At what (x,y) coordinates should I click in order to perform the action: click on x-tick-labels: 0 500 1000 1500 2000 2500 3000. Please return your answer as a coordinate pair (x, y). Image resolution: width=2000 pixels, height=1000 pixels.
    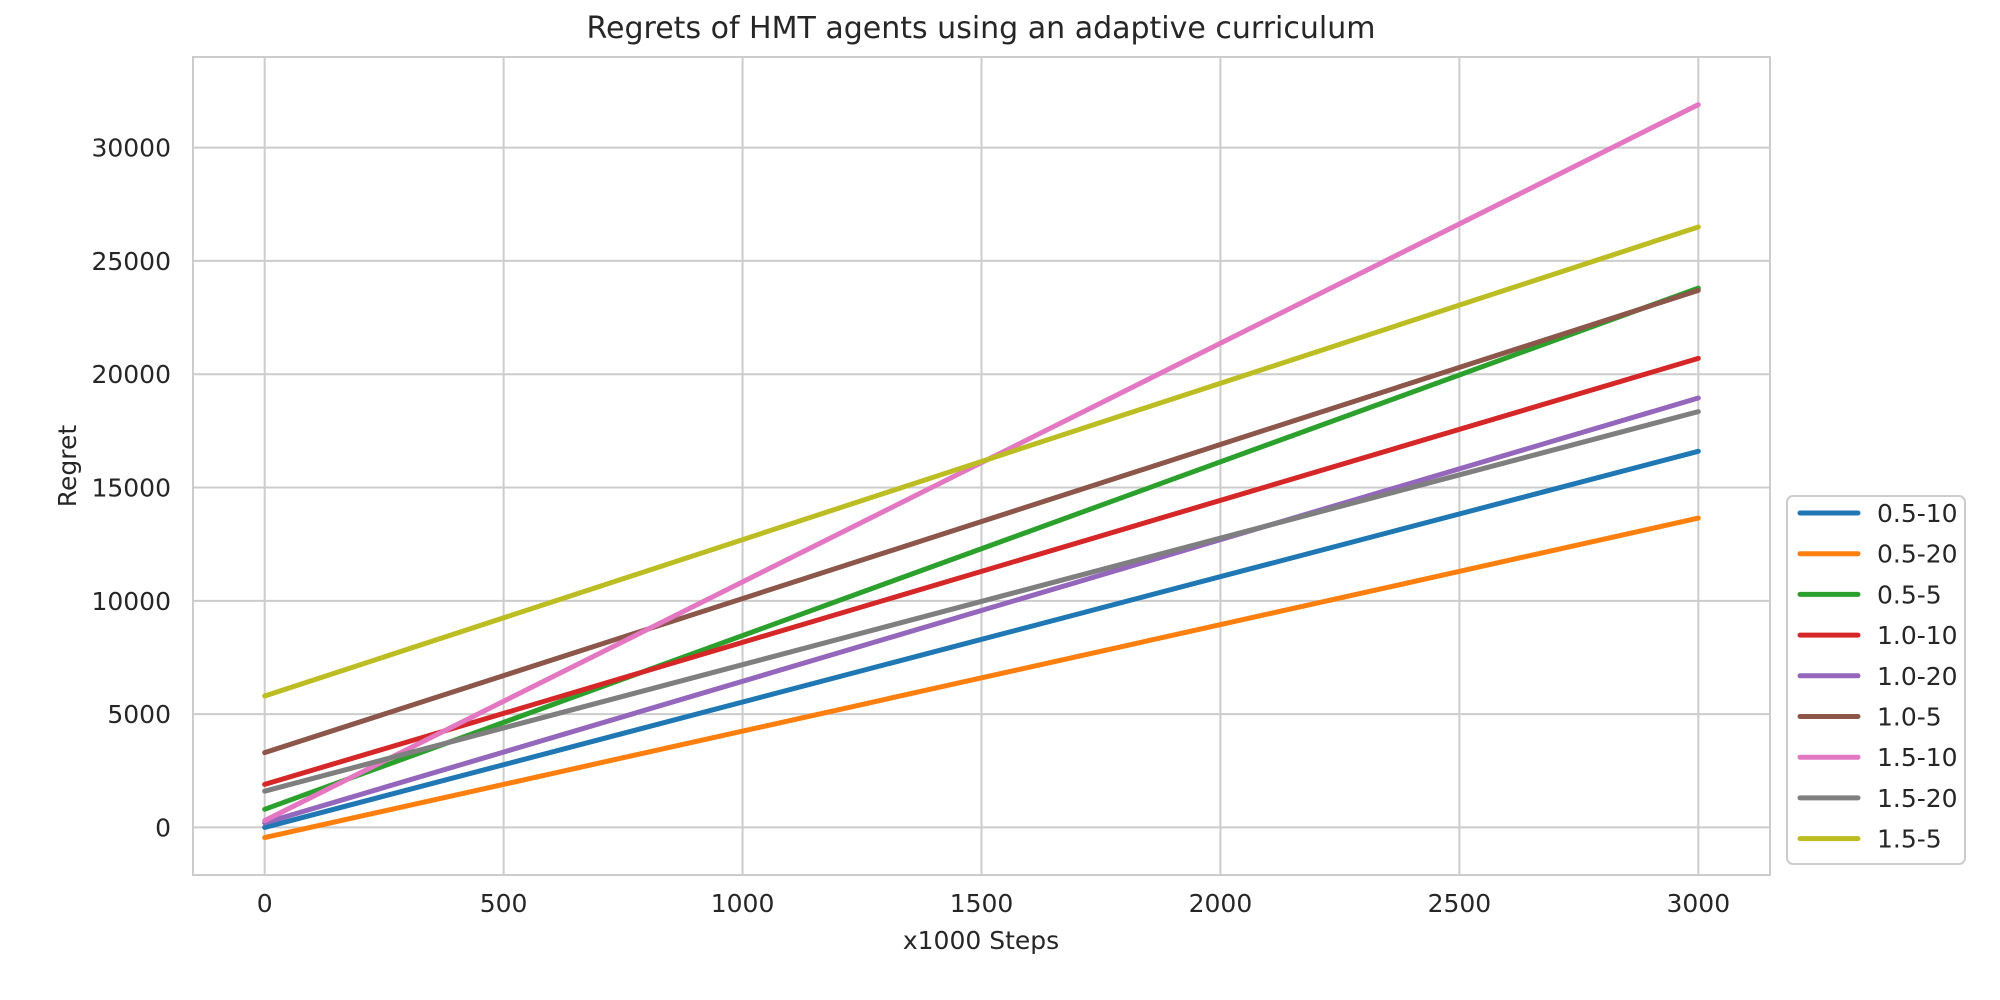
    Looking at the image, I should click on (993, 903).